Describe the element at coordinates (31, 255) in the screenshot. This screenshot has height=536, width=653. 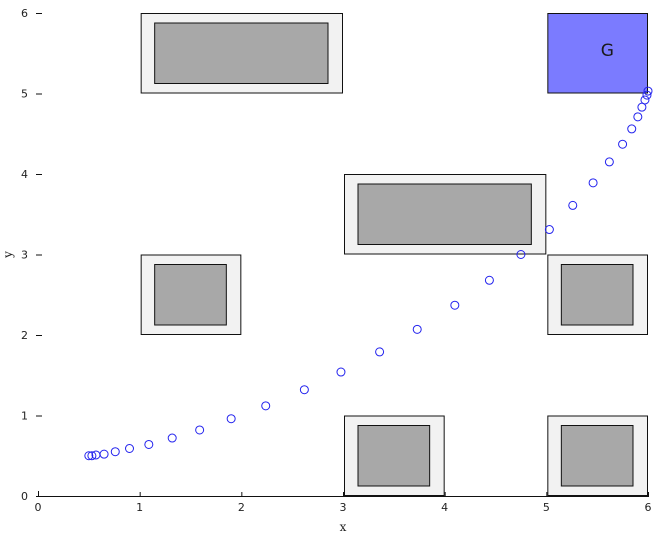
I see `y-ticks: 0 1 2 3 4 5 6` at that location.